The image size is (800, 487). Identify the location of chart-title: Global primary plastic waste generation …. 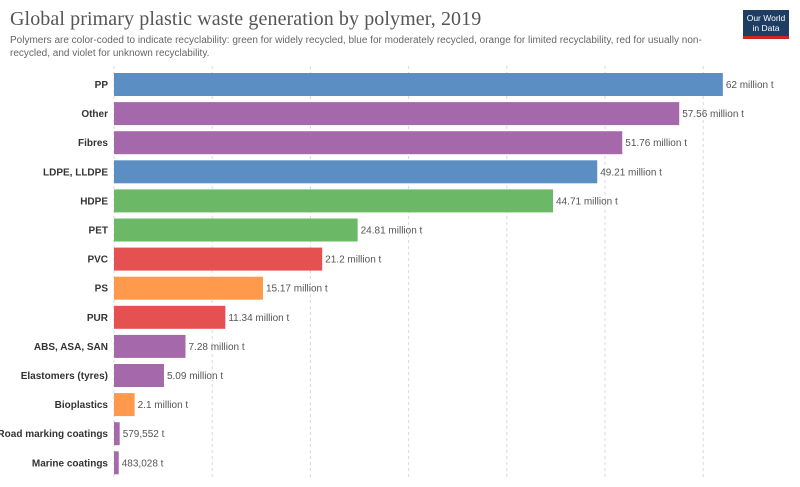
(246, 19).